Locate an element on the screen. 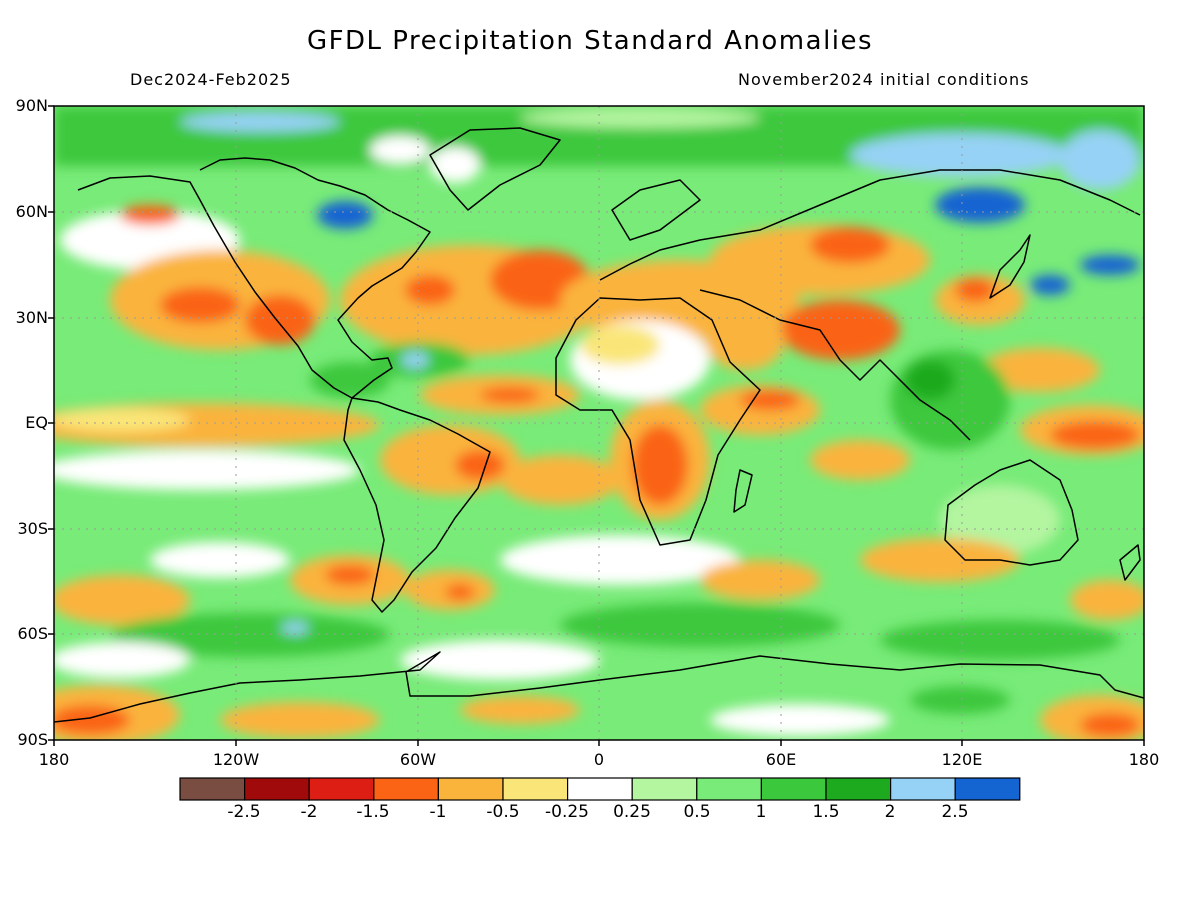 The width and height of the screenshot is (1200, 900). colorbar-label: 0.25 is located at coordinates (632, 812).